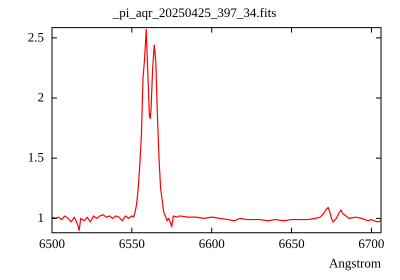 This screenshot has width=400, height=280. Describe the element at coordinates (52, 244) in the screenshot. I see `x-tick-label: 6500` at that location.